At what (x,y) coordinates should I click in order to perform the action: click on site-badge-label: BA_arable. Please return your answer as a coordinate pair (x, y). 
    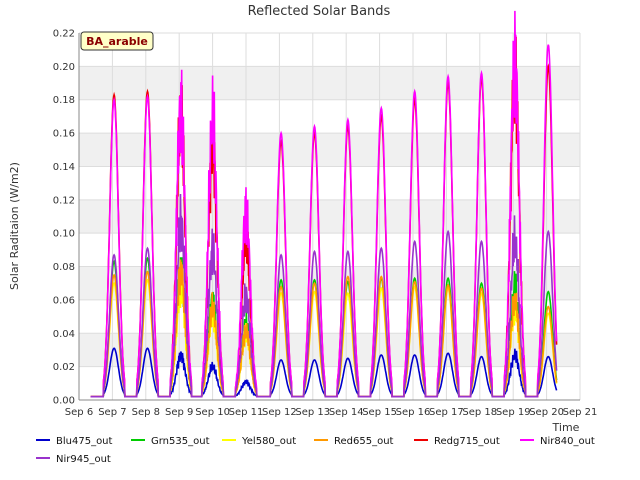
    Looking at the image, I should click on (117, 41).